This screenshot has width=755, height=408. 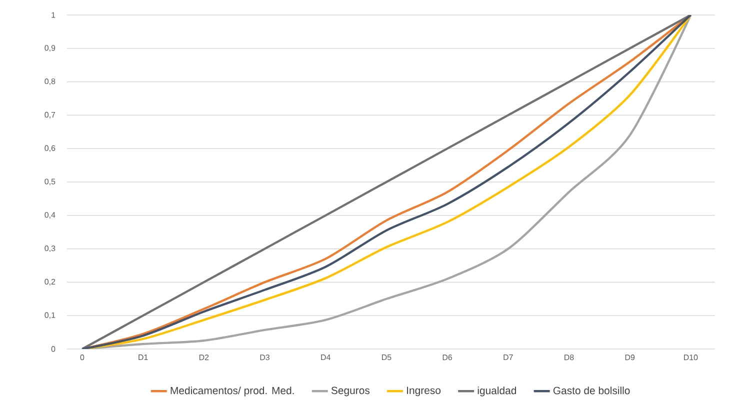 I want to click on legend-label: Seguros, so click(x=350, y=391).